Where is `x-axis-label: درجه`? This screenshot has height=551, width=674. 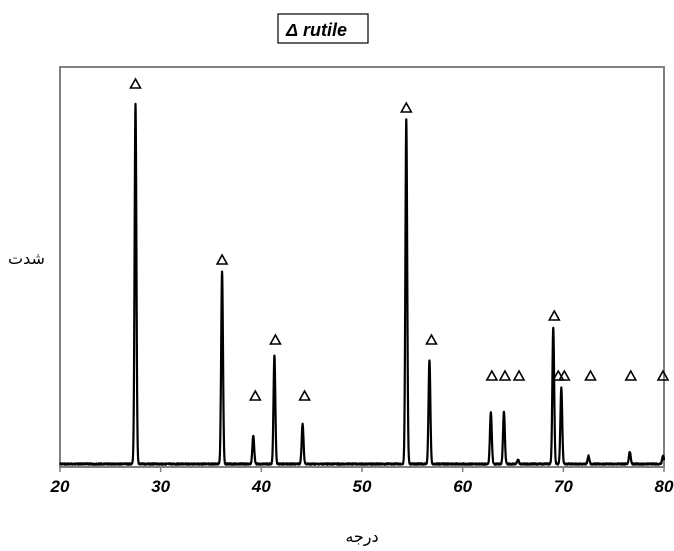
x-axis-label: درجه is located at coordinates (361, 537).